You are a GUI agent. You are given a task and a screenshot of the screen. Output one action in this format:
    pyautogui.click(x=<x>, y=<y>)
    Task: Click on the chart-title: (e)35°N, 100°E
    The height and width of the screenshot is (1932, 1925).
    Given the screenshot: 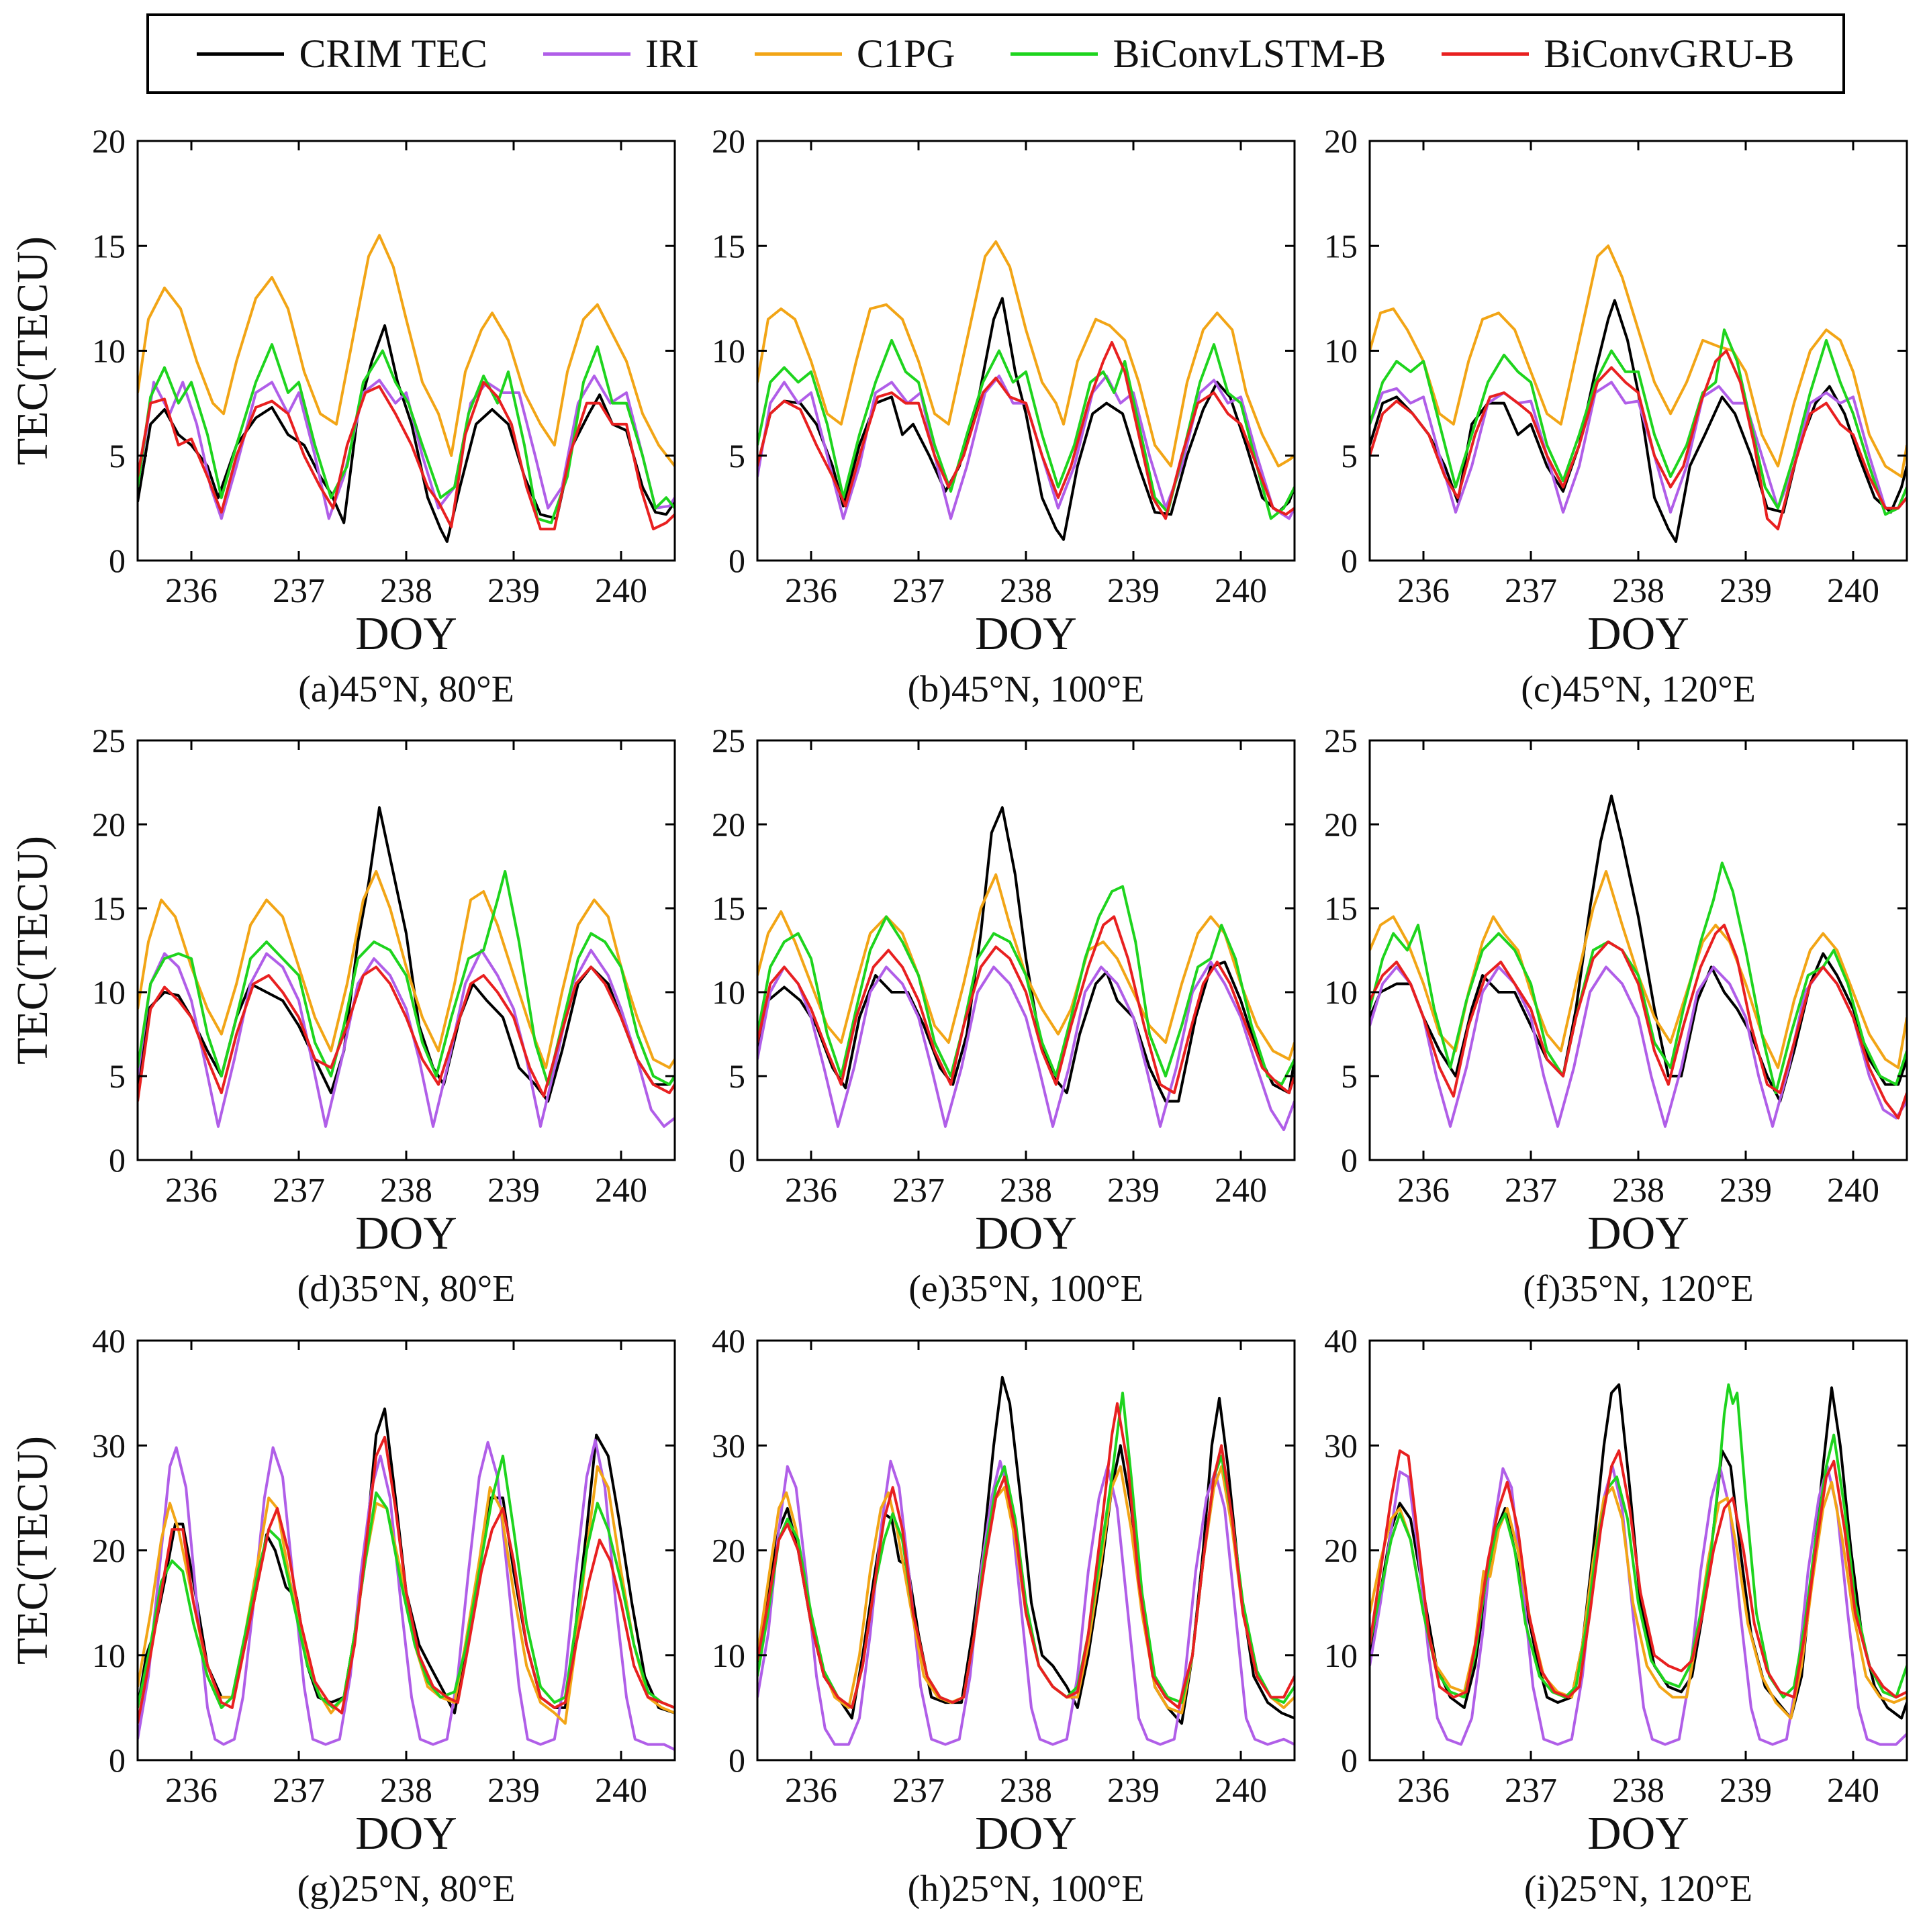 What is the action you would take?
    pyautogui.click(x=1025, y=1289)
    